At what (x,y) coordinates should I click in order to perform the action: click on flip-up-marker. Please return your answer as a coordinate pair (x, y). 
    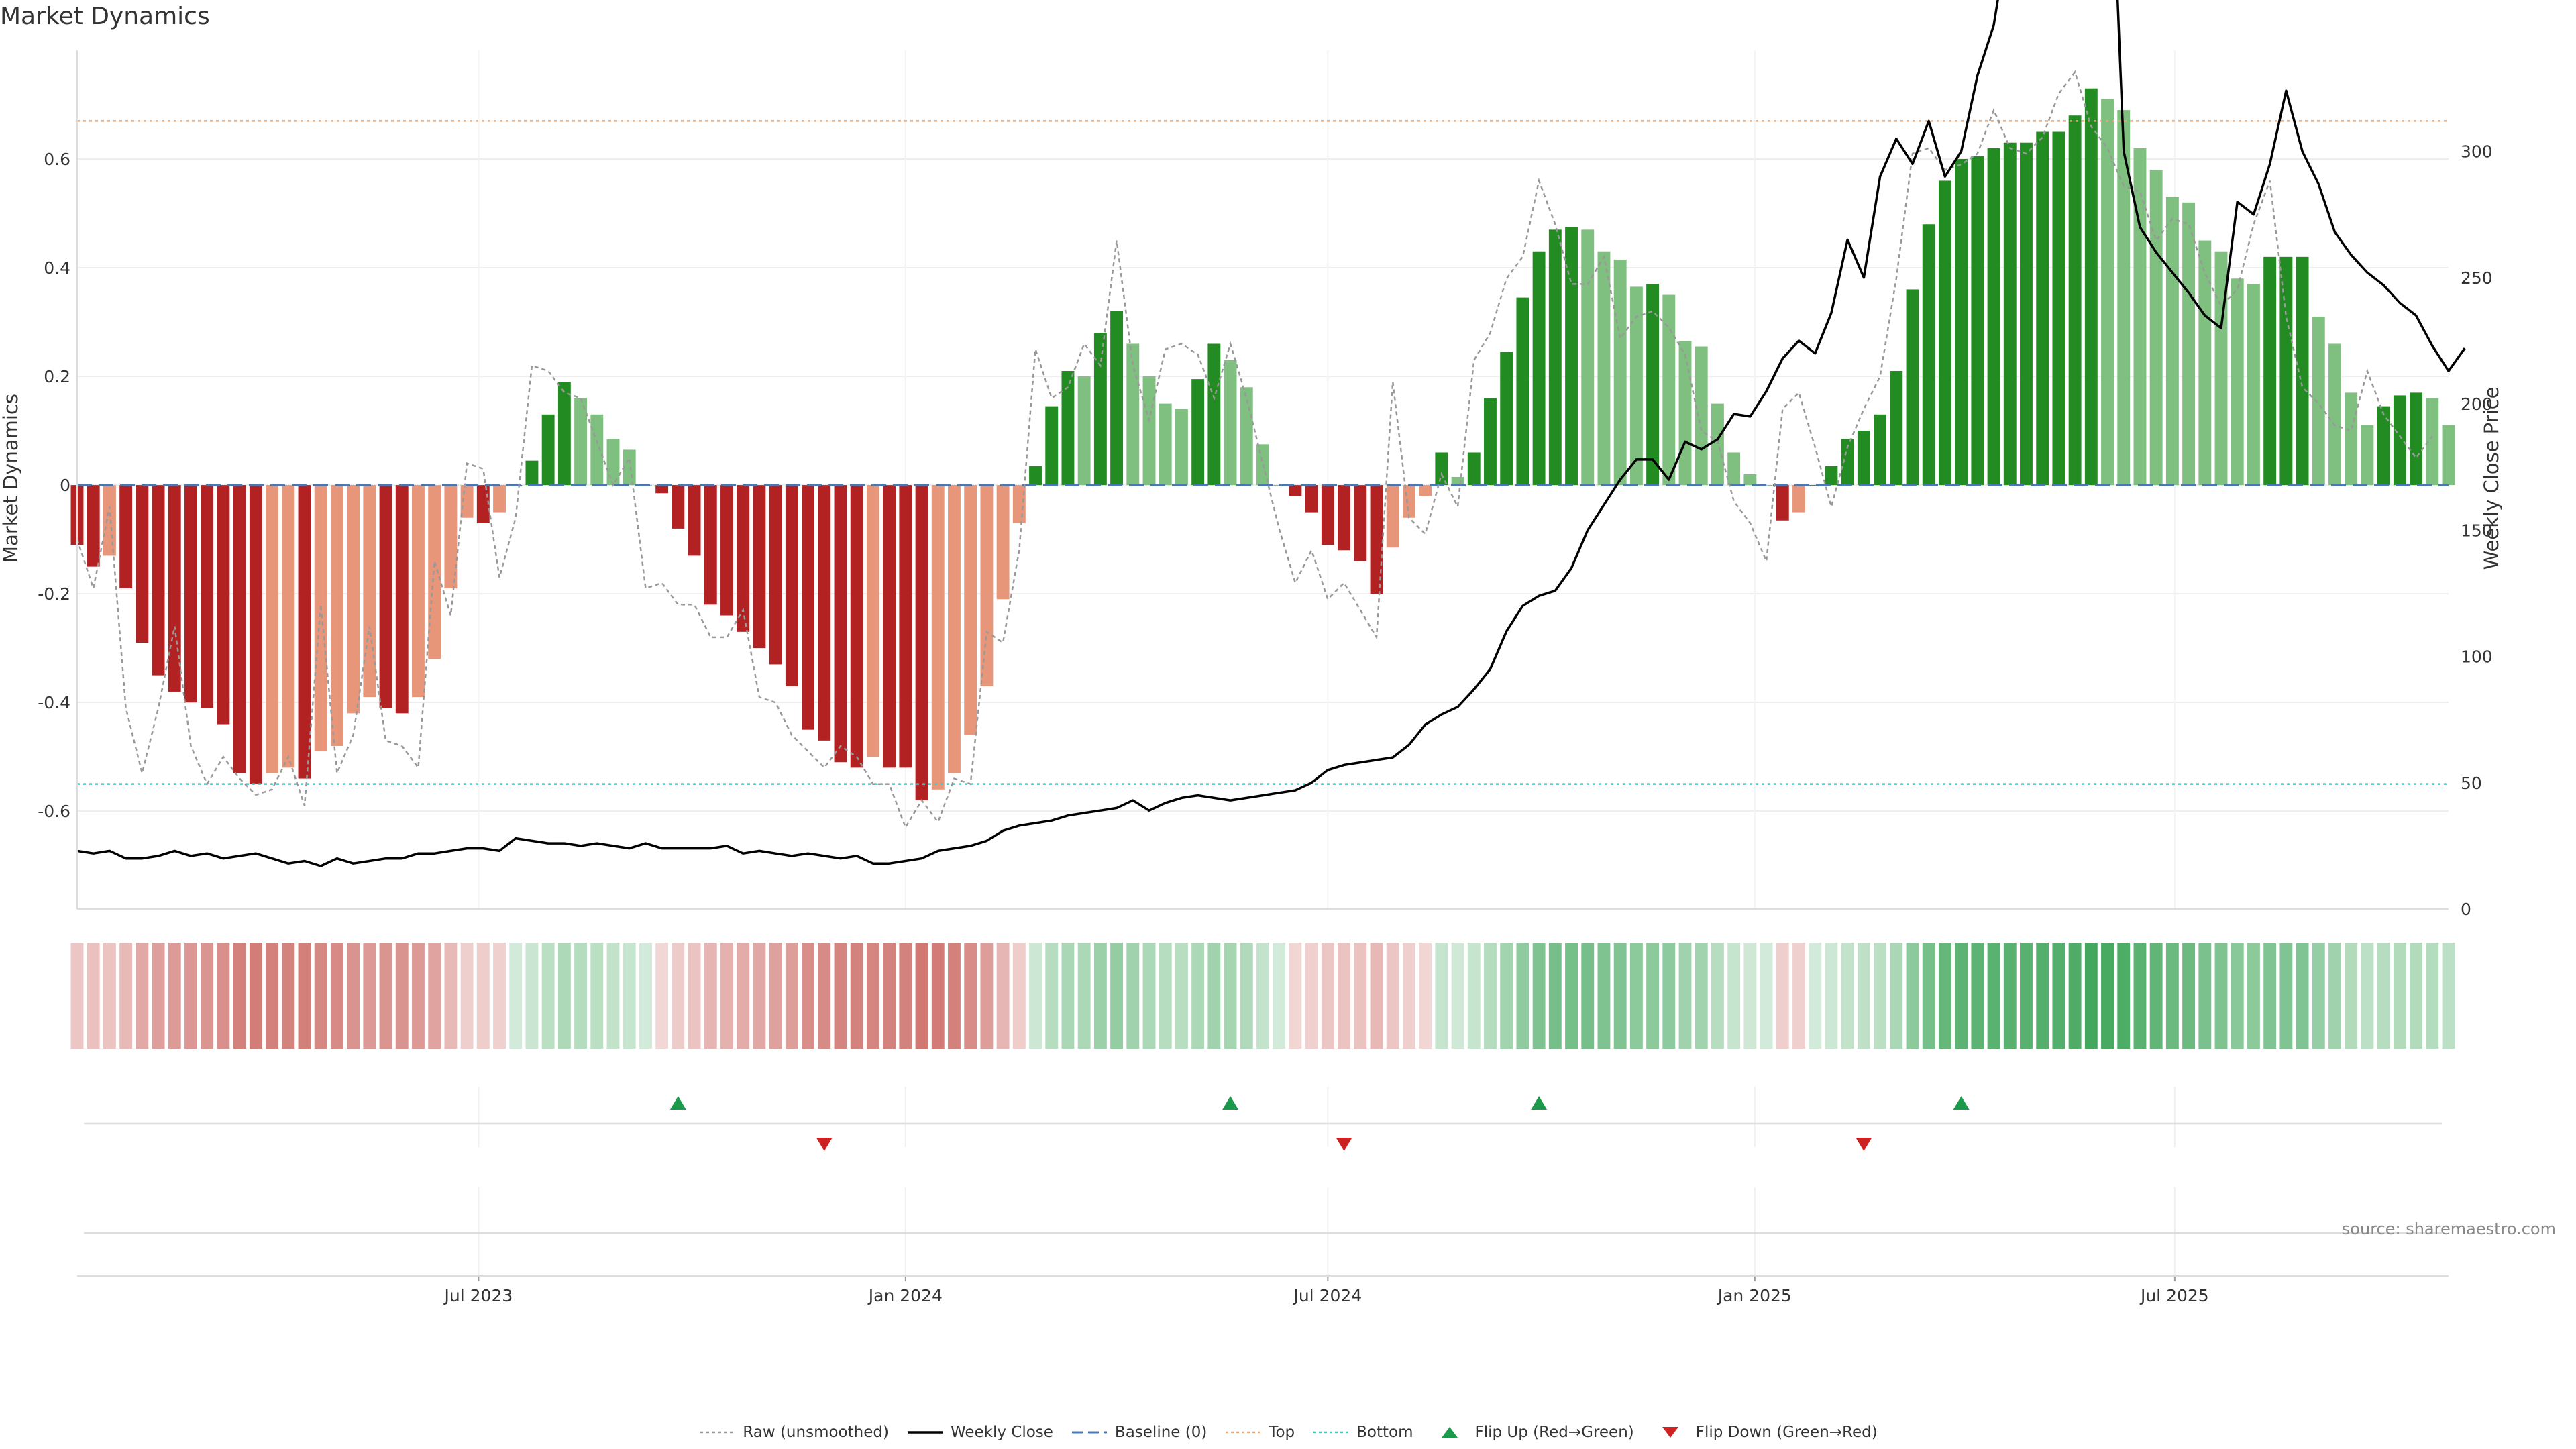
    Looking at the image, I should click on (1230, 1103).